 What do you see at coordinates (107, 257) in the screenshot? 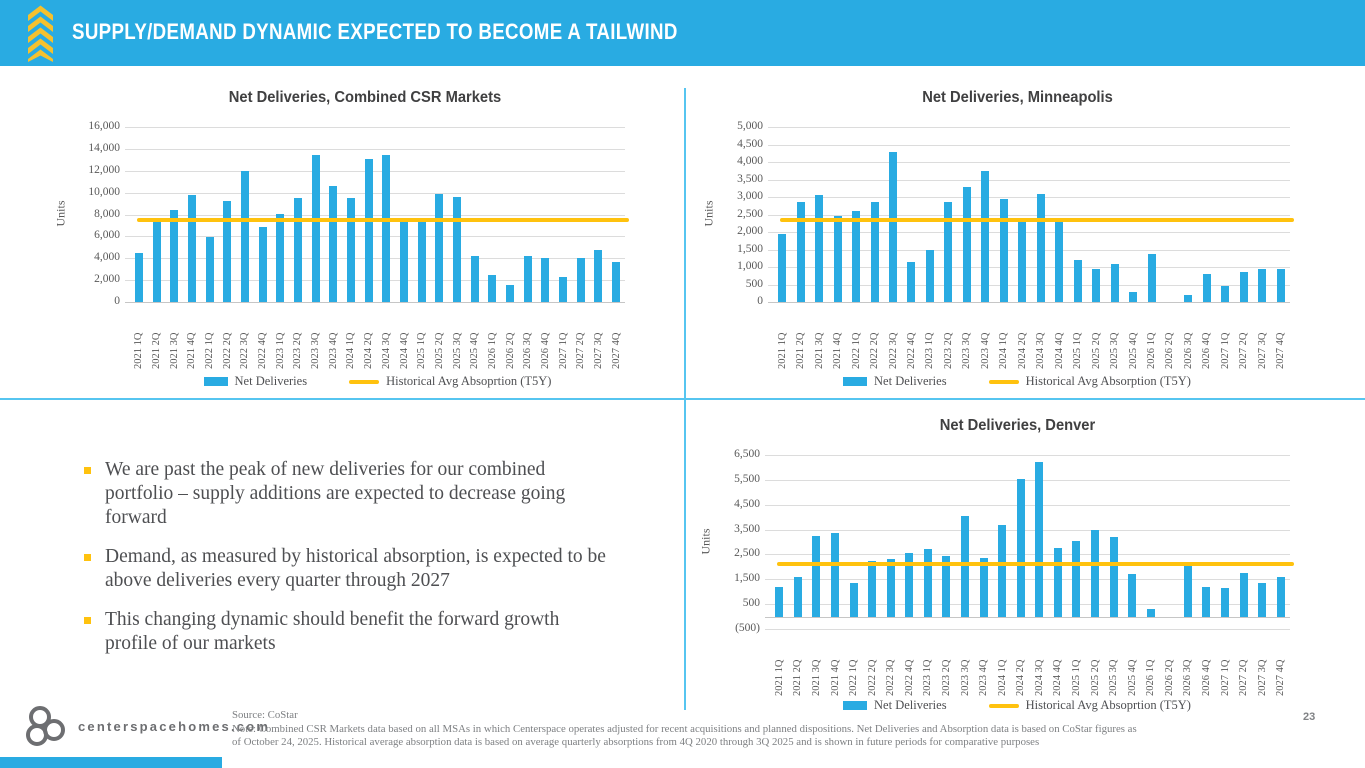
I see `y-tick-label: 4,000` at bounding box center [107, 257].